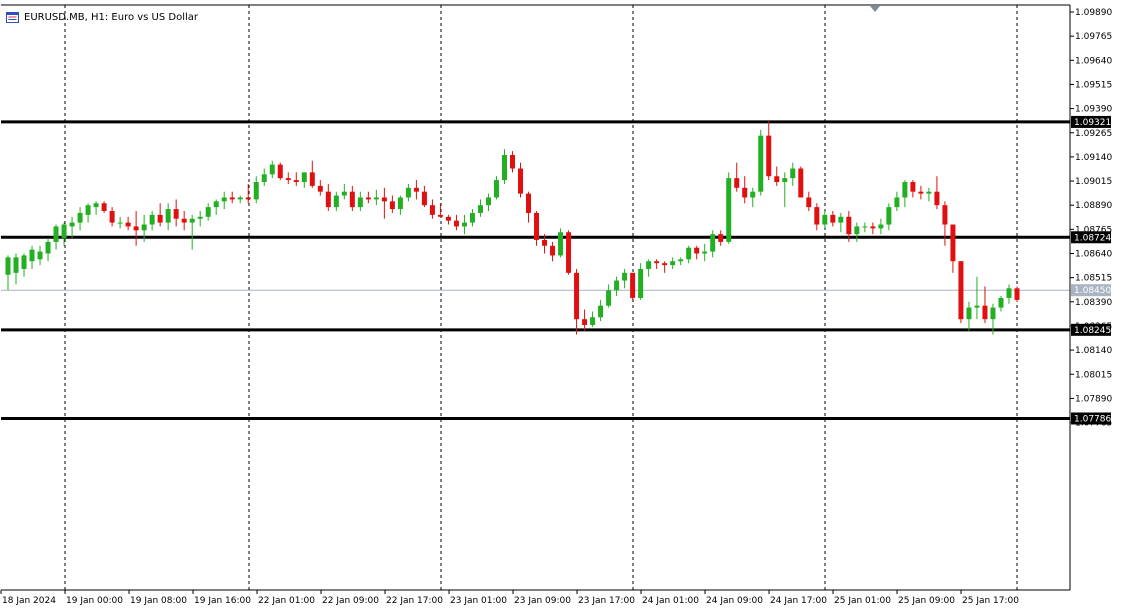 The height and width of the screenshot is (613, 1123). I want to click on time-tick-label: 19 Jan 16:00, so click(222, 601).